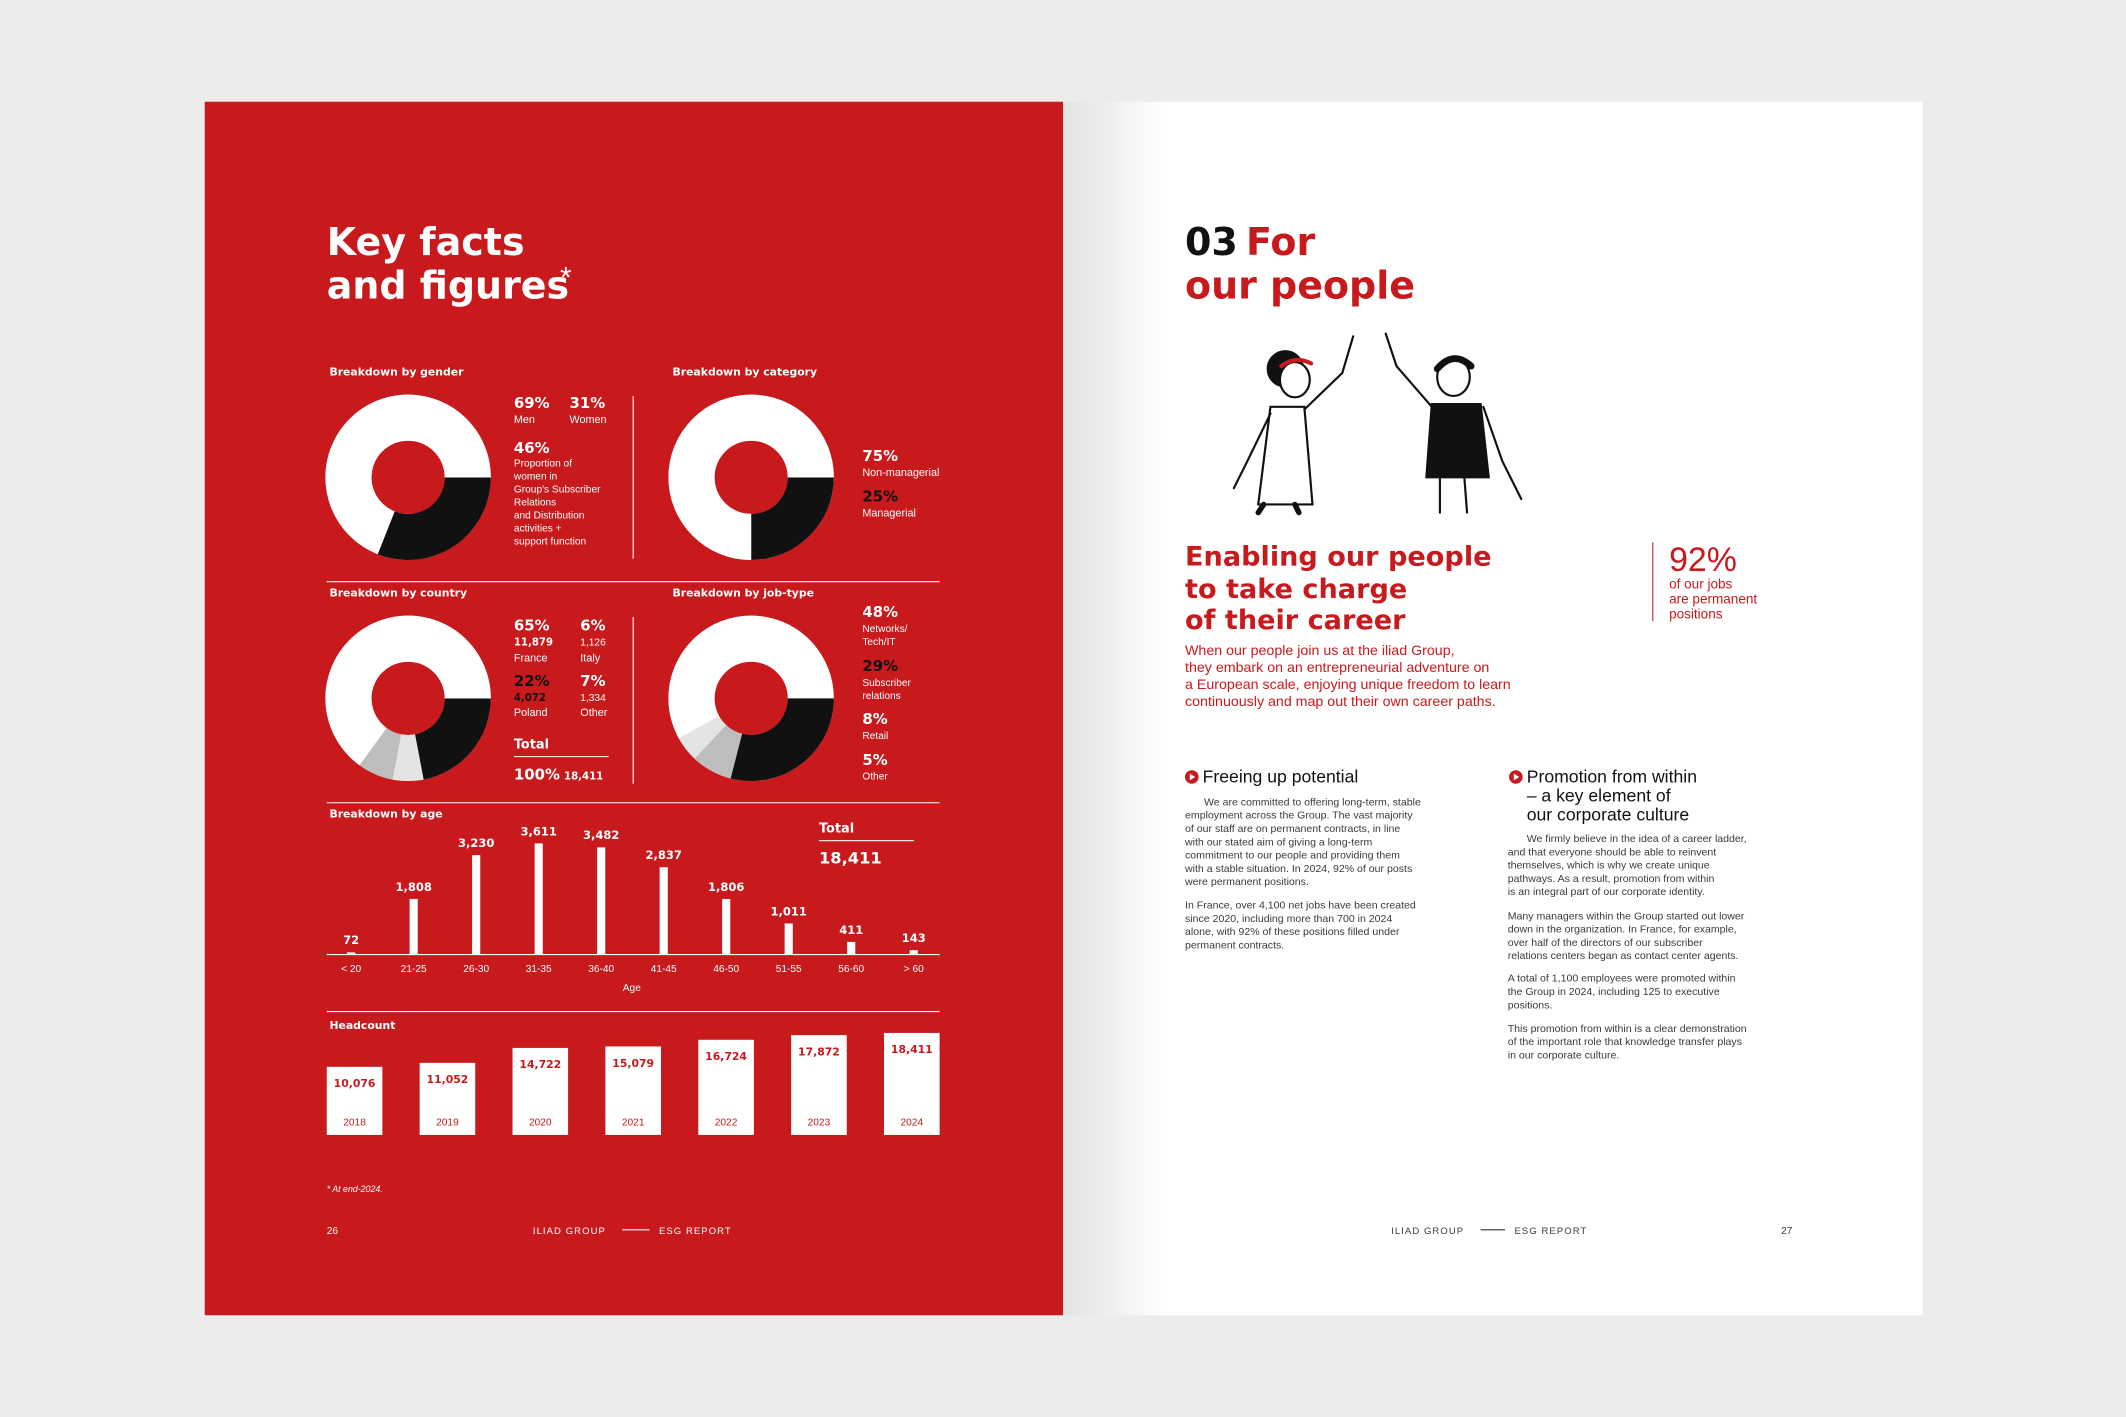 The image size is (2126, 1417). I want to click on x-tick-label: 2022, so click(726, 1122).